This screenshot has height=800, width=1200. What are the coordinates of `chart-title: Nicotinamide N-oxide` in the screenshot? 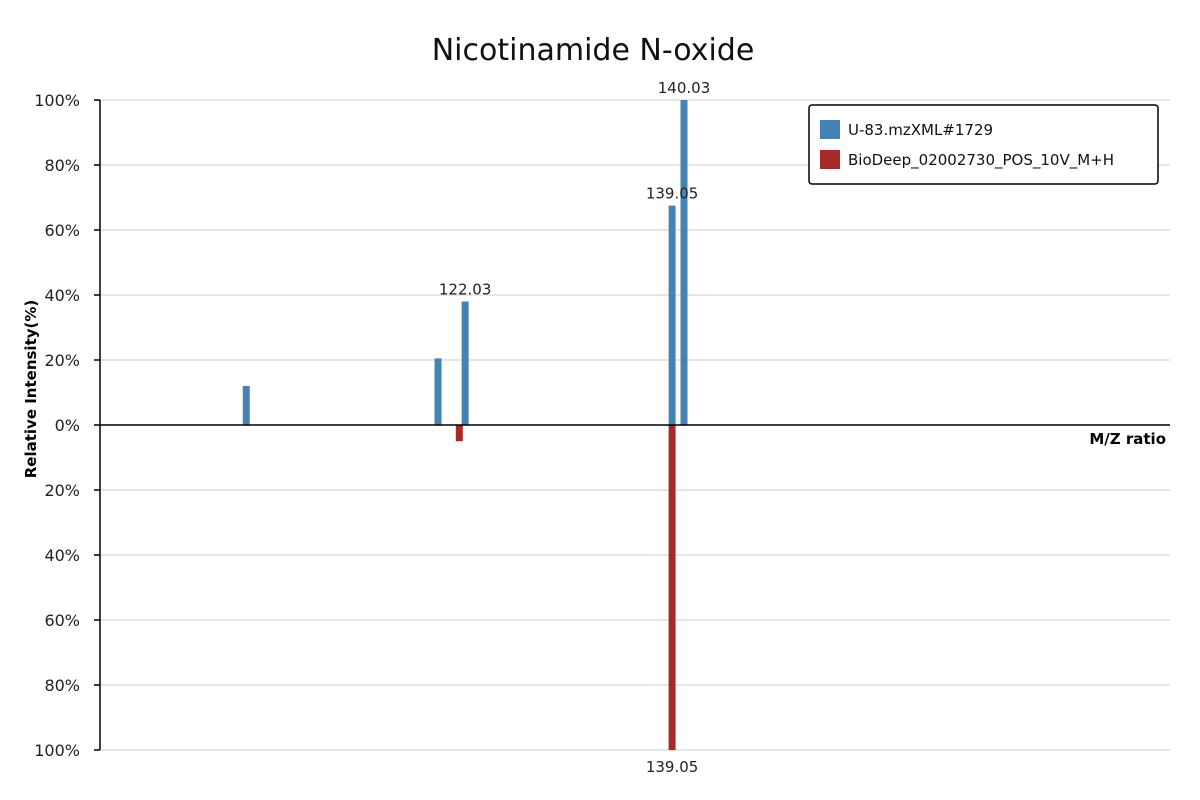 It's located at (593, 50).